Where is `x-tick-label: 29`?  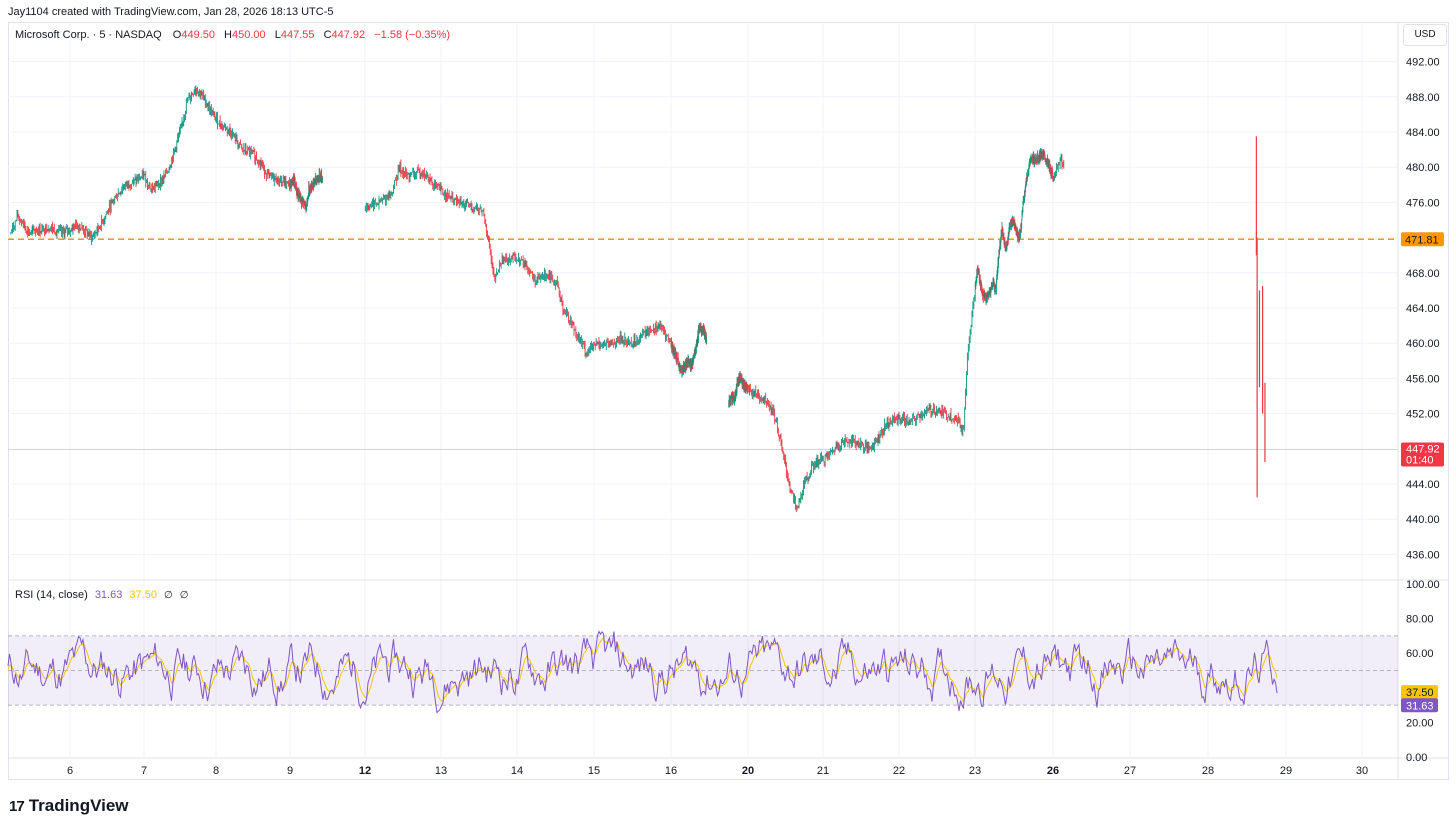 x-tick-label: 29 is located at coordinates (1286, 771).